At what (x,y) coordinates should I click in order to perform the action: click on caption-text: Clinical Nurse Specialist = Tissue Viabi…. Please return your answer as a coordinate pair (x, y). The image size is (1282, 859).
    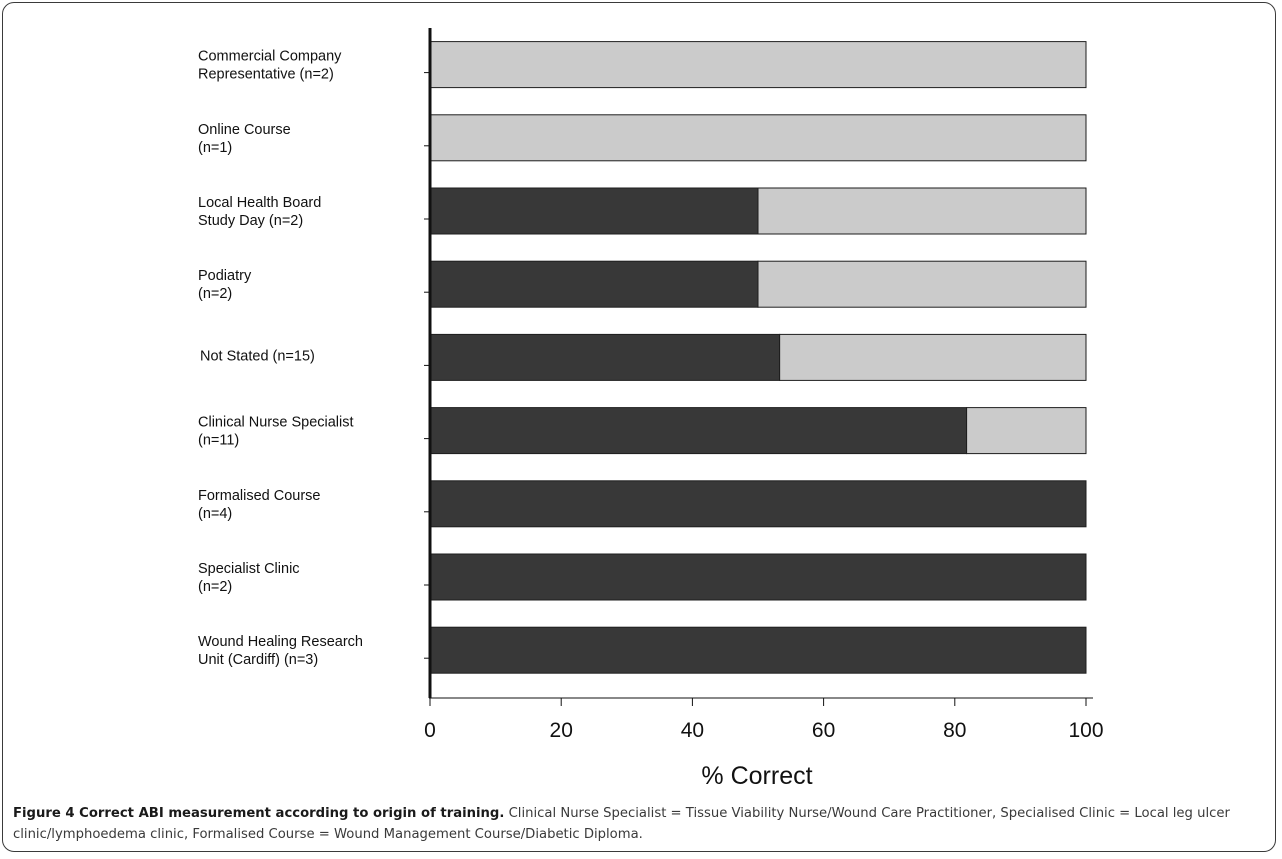
    Looking at the image, I should click on (621, 824).